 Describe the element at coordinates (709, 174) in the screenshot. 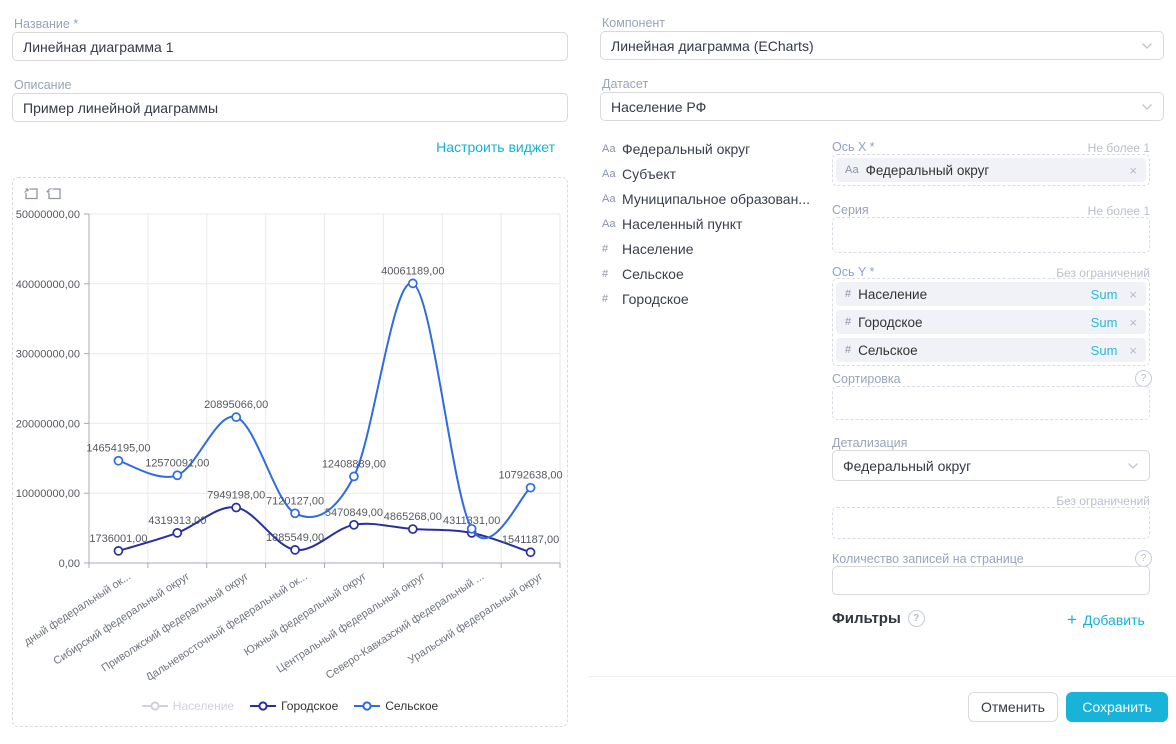

I see `dataset-field-item: Аа Субъект` at that location.